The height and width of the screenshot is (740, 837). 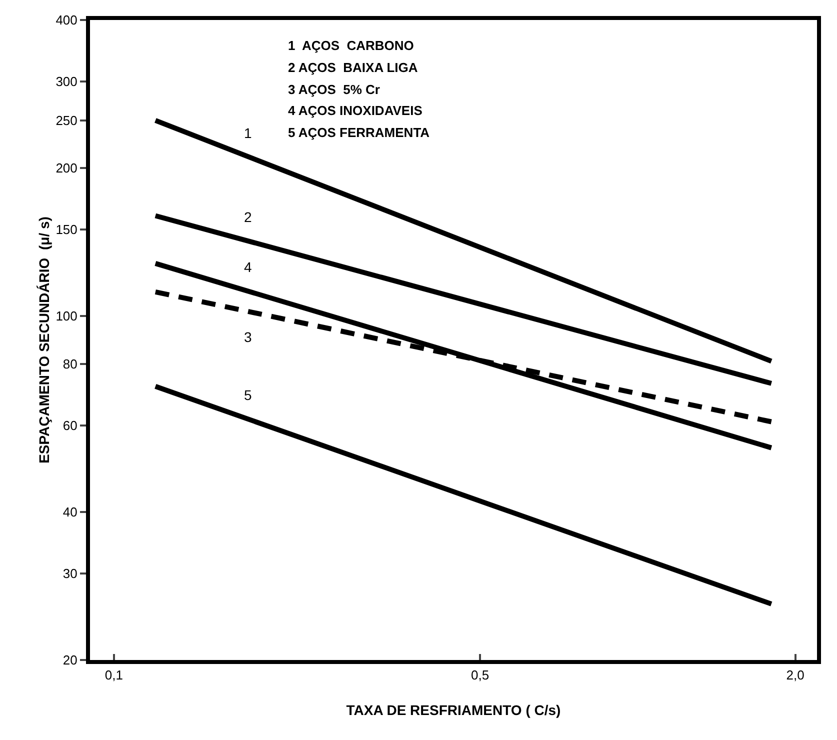 What do you see at coordinates (480, 675) in the screenshot?
I see `x-tick-label: 0,5` at bounding box center [480, 675].